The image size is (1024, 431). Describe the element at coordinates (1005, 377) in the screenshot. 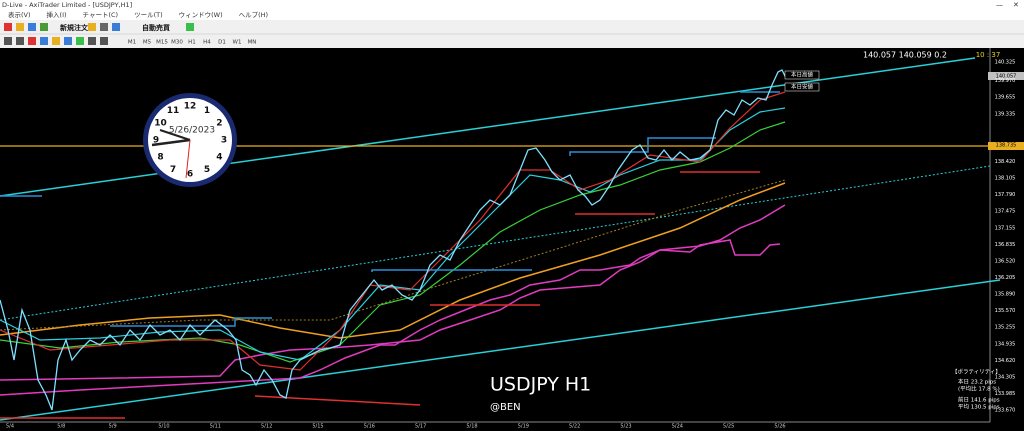

I see `price-label: 134.305` at that location.